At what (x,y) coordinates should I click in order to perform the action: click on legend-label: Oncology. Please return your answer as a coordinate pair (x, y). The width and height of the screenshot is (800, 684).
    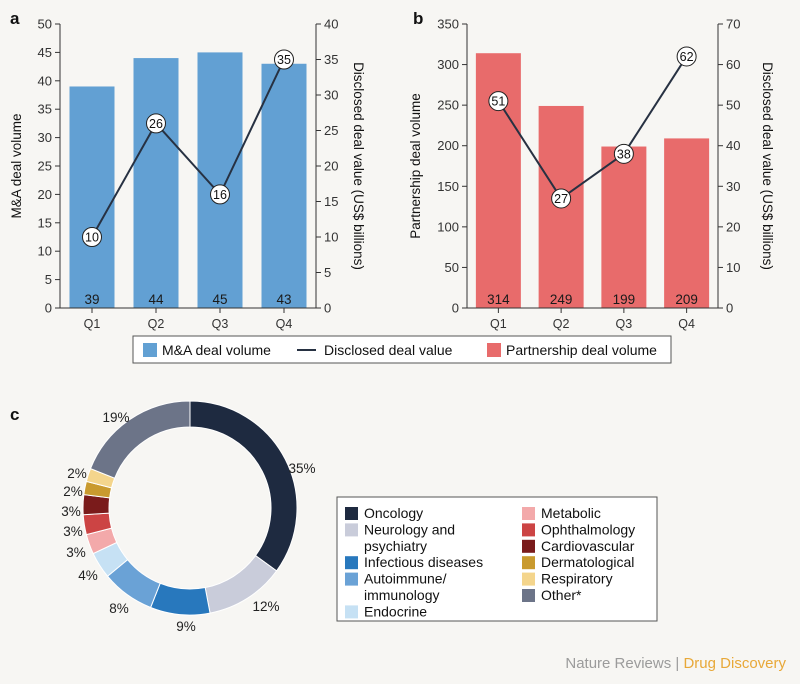
    Looking at the image, I should click on (393, 513).